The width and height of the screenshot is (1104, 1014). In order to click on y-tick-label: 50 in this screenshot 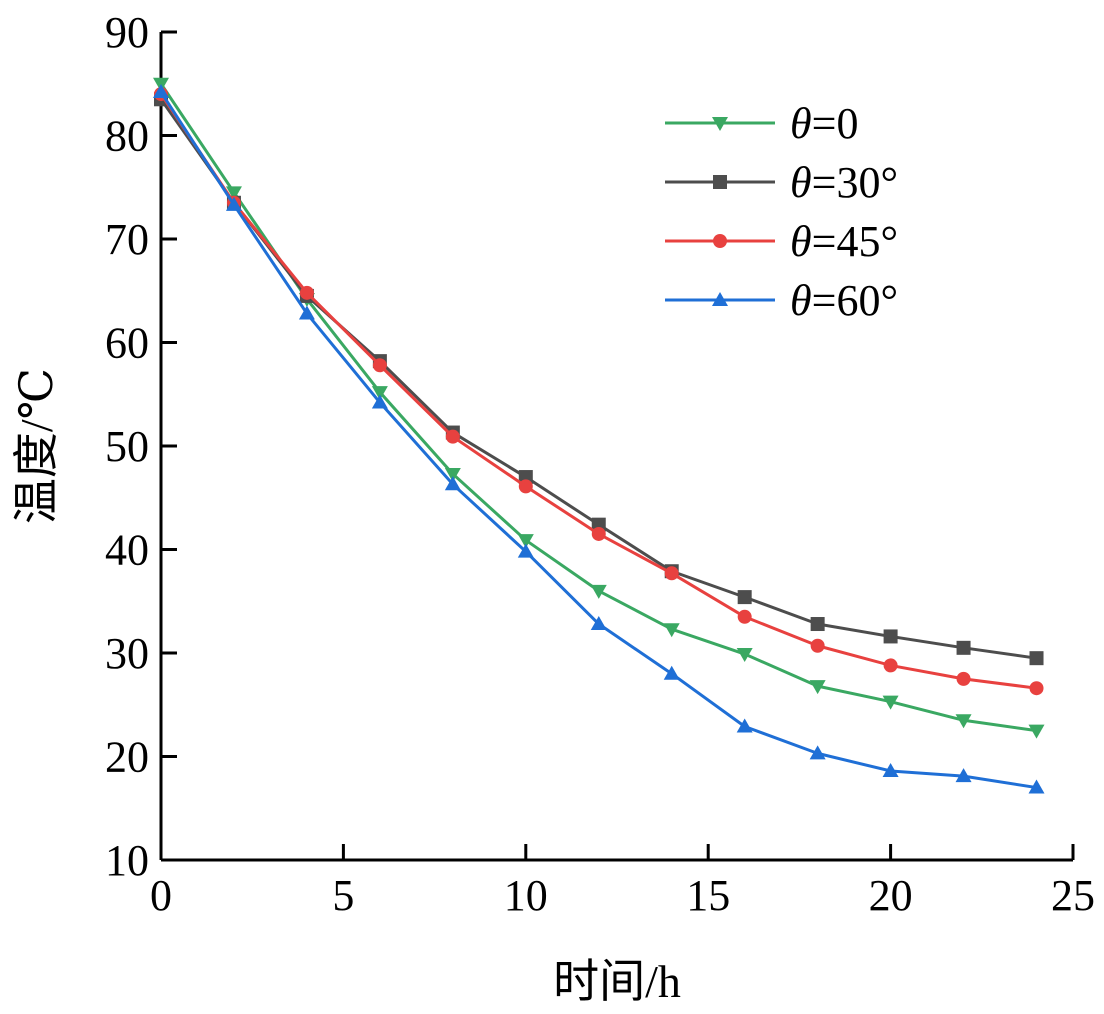, I will do `click(127, 446)`.